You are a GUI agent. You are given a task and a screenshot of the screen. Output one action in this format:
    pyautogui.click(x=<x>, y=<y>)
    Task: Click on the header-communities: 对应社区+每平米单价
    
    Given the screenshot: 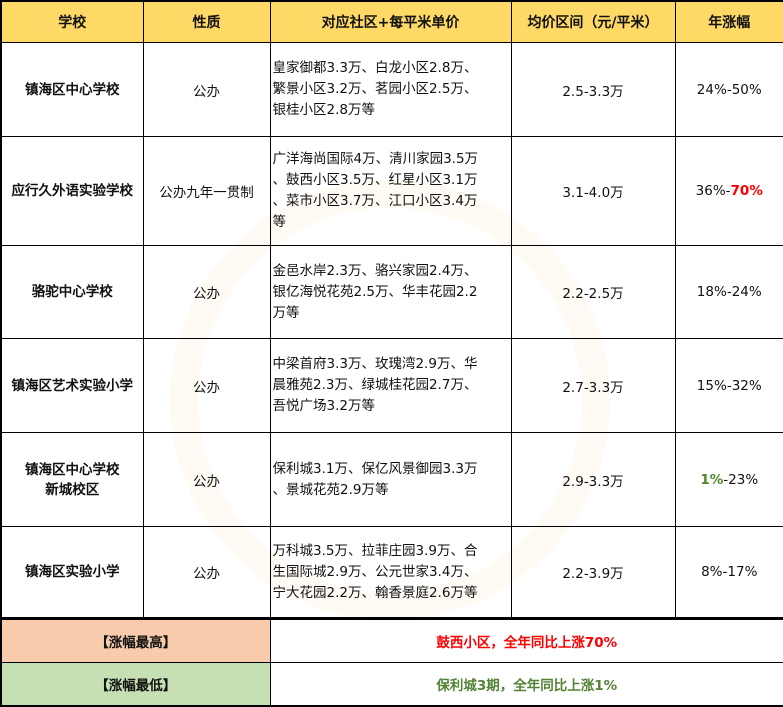 What is the action you would take?
    pyautogui.click(x=390, y=21)
    